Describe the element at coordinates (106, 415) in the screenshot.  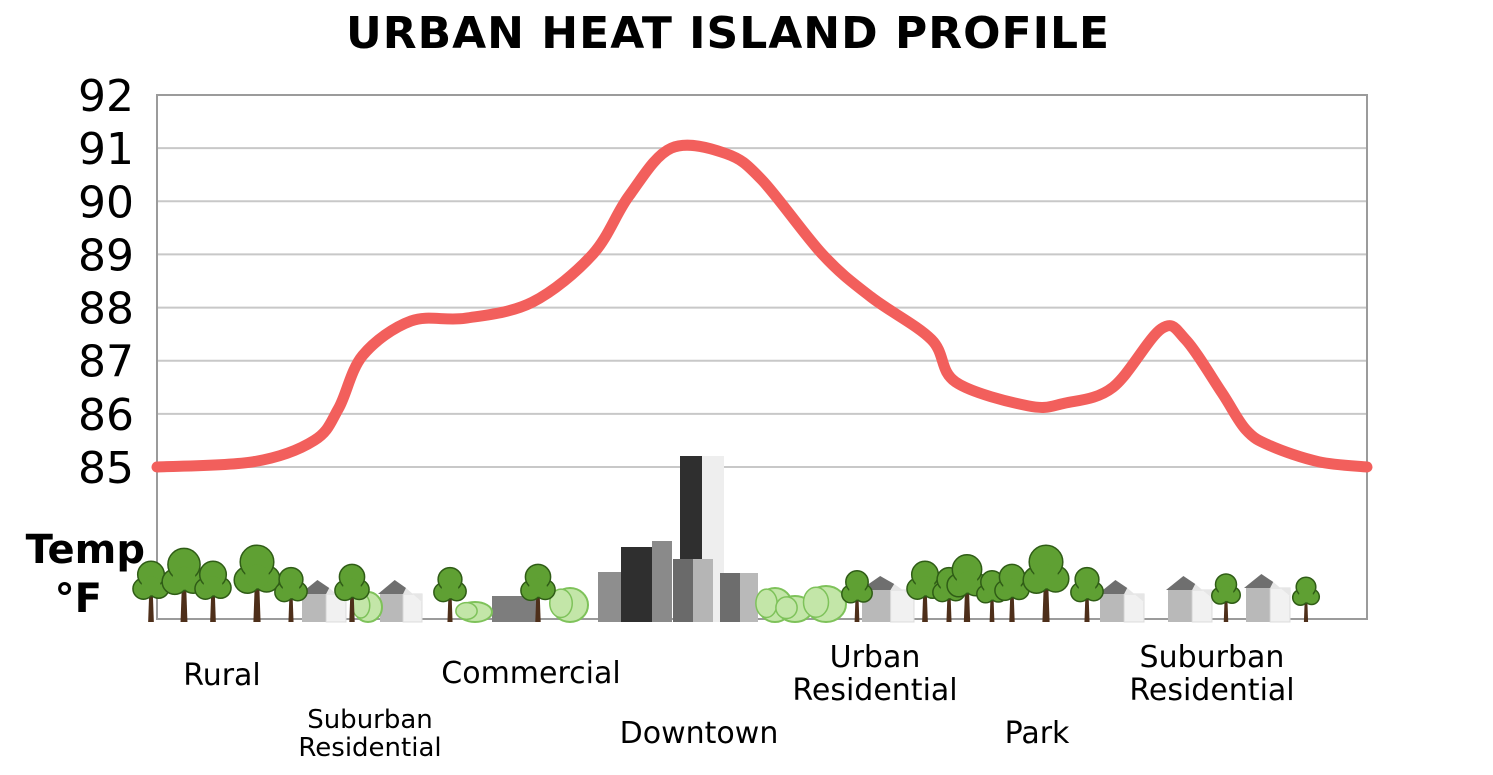
I see `y-tick-label: 86` at that location.